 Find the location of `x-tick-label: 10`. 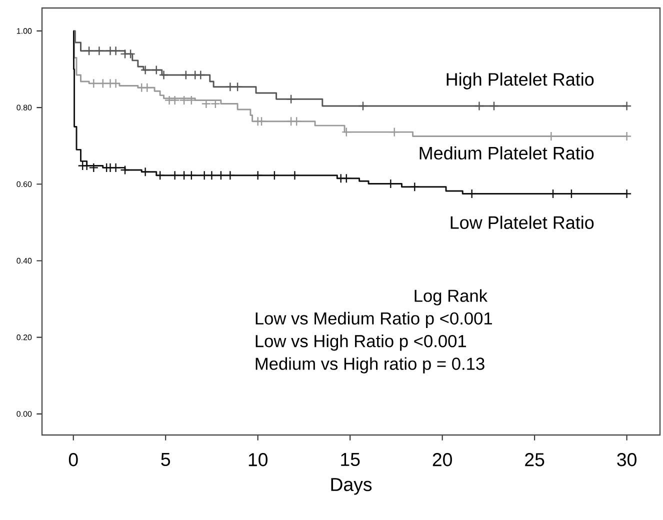

x-tick-label: 10 is located at coordinates (258, 459).